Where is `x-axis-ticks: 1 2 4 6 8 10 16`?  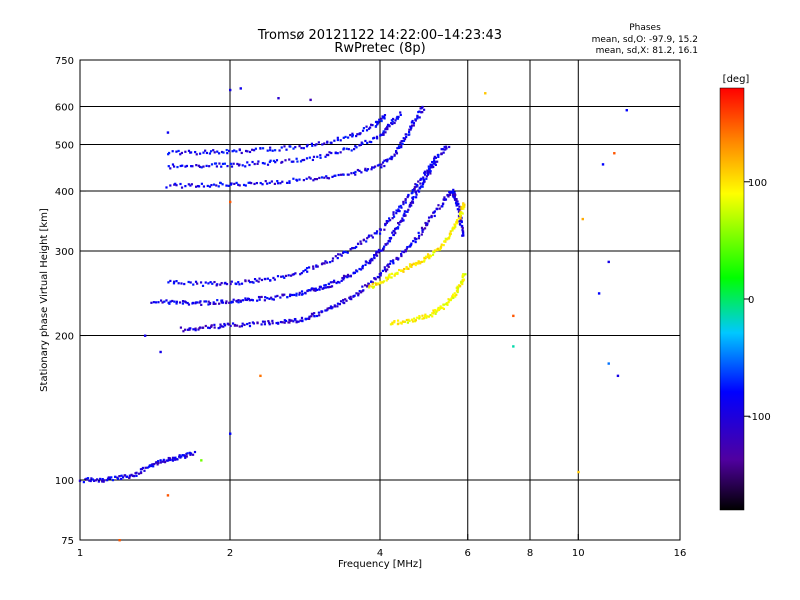 x-axis-ticks: 1 2 4 6 8 10 16 is located at coordinates (381, 546).